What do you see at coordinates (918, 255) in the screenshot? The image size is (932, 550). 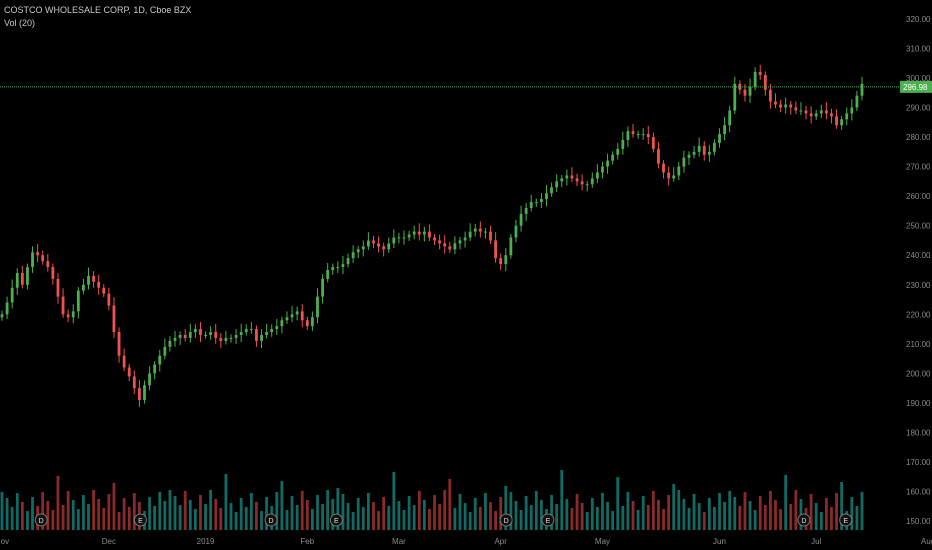 I see `y-tick-label: 240.00` at bounding box center [918, 255].